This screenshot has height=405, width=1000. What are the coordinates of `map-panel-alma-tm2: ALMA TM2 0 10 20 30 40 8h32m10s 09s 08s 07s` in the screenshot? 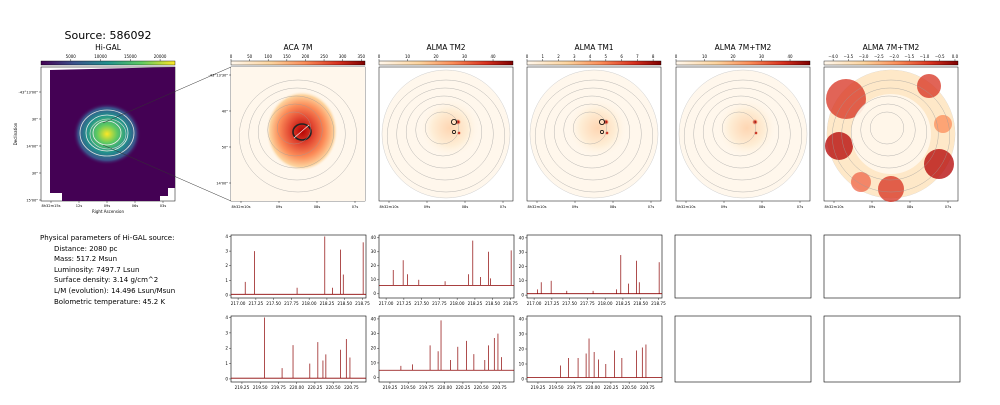 It's located at (446, 126).